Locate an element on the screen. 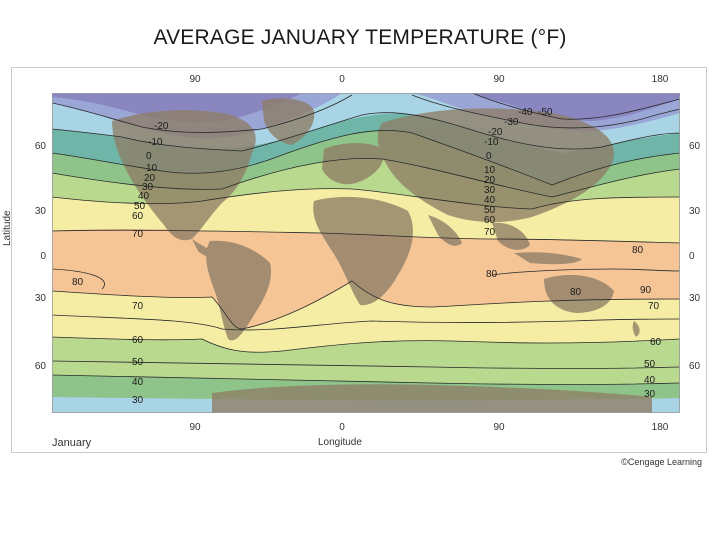  isotherm-40-south is located at coordinates (366, 364).